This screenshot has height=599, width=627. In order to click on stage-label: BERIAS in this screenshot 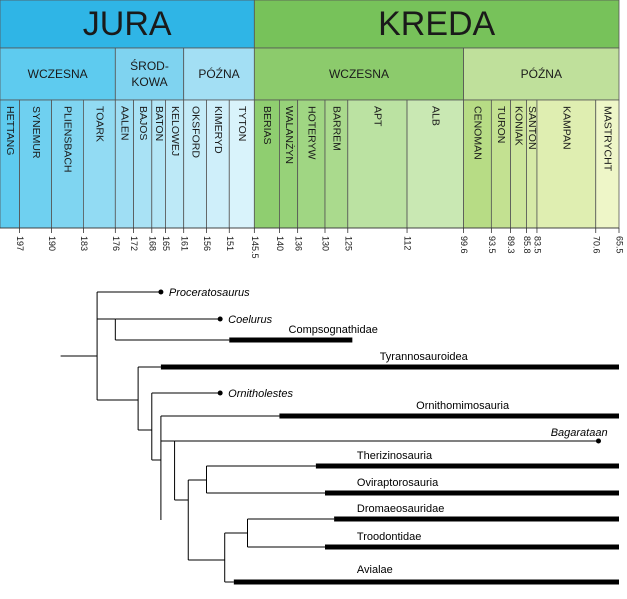, I will do `click(267, 125)`.